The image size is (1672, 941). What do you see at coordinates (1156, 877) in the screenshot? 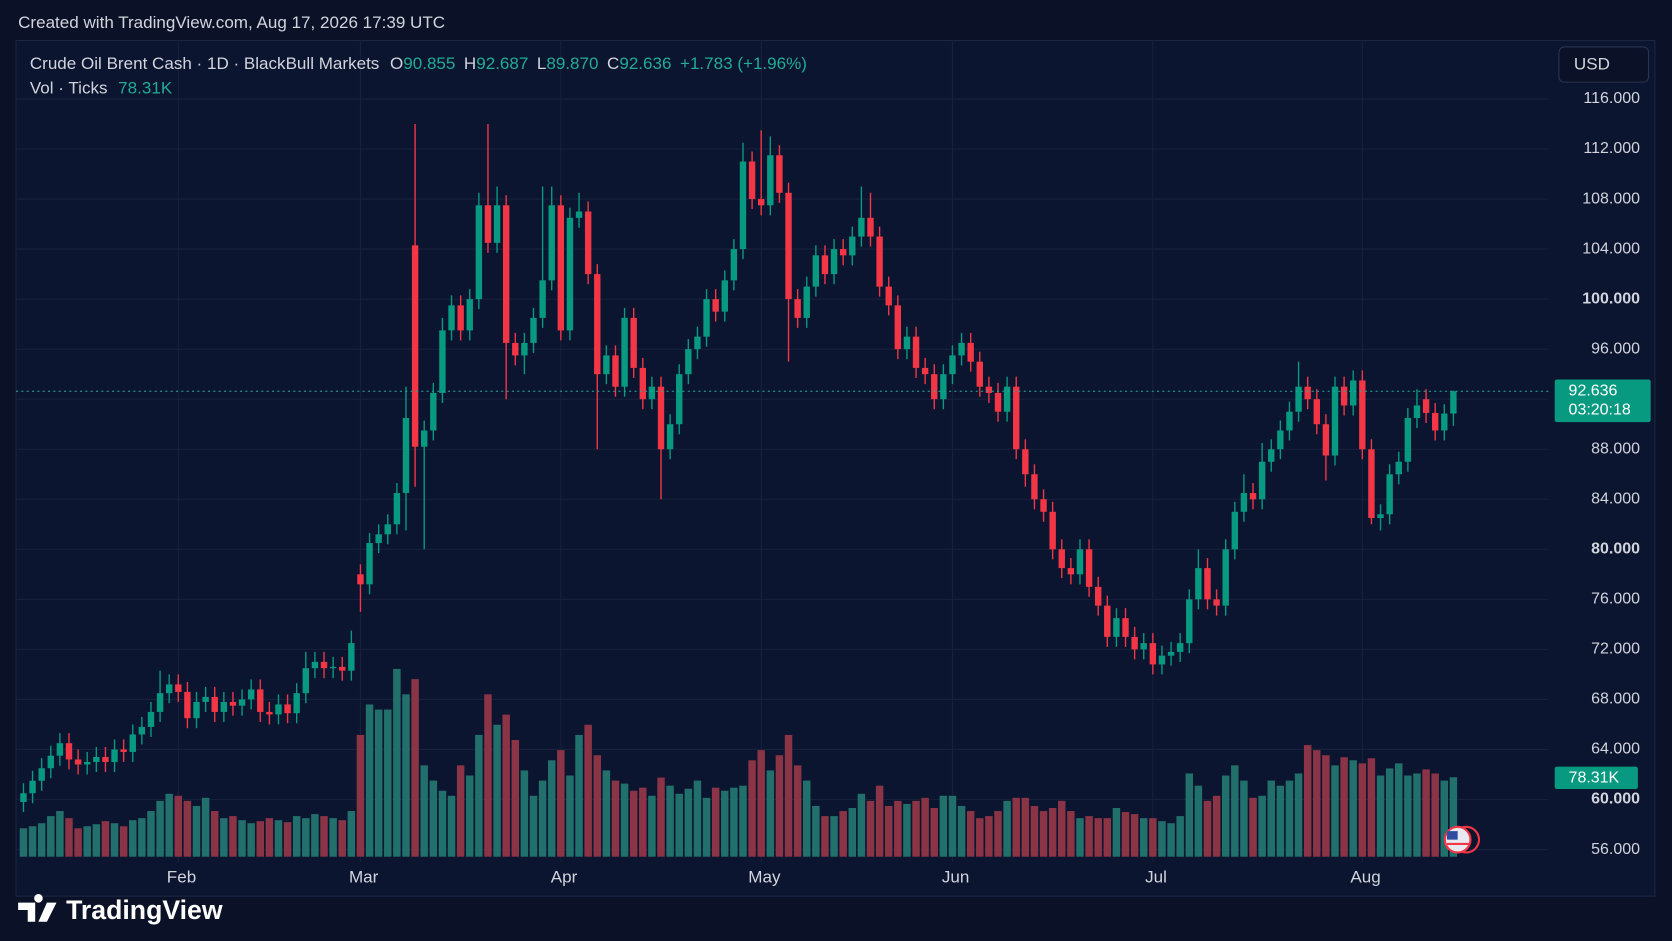
I see `x-tick-label: Jul` at bounding box center [1156, 877].